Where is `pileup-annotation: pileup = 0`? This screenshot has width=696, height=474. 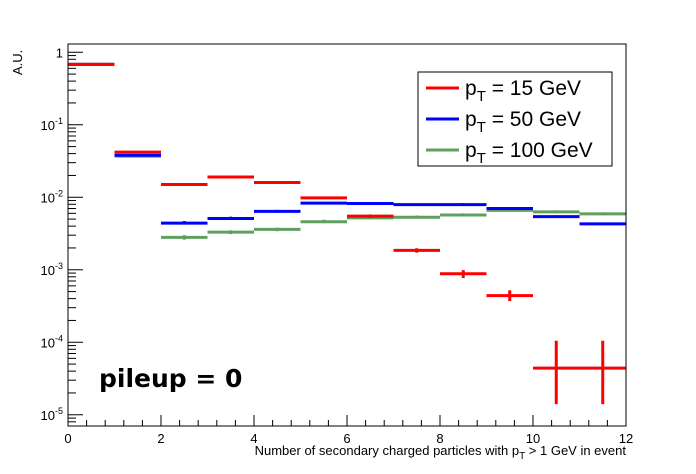
pileup-annotation: pileup = 0 is located at coordinates (170, 378).